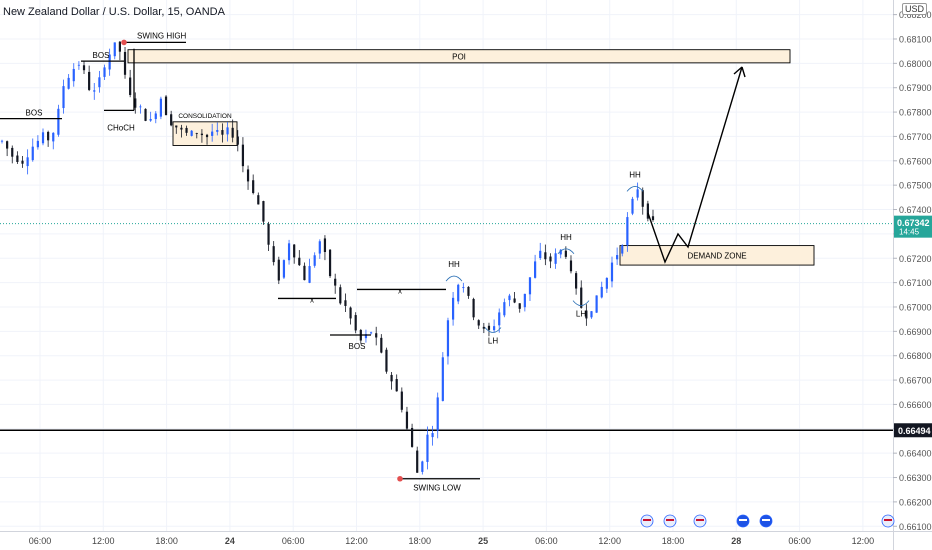 The width and height of the screenshot is (932, 550). What do you see at coordinates (101, 55) in the screenshot?
I see `annotation-label: BOS` at bounding box center [101, 55].